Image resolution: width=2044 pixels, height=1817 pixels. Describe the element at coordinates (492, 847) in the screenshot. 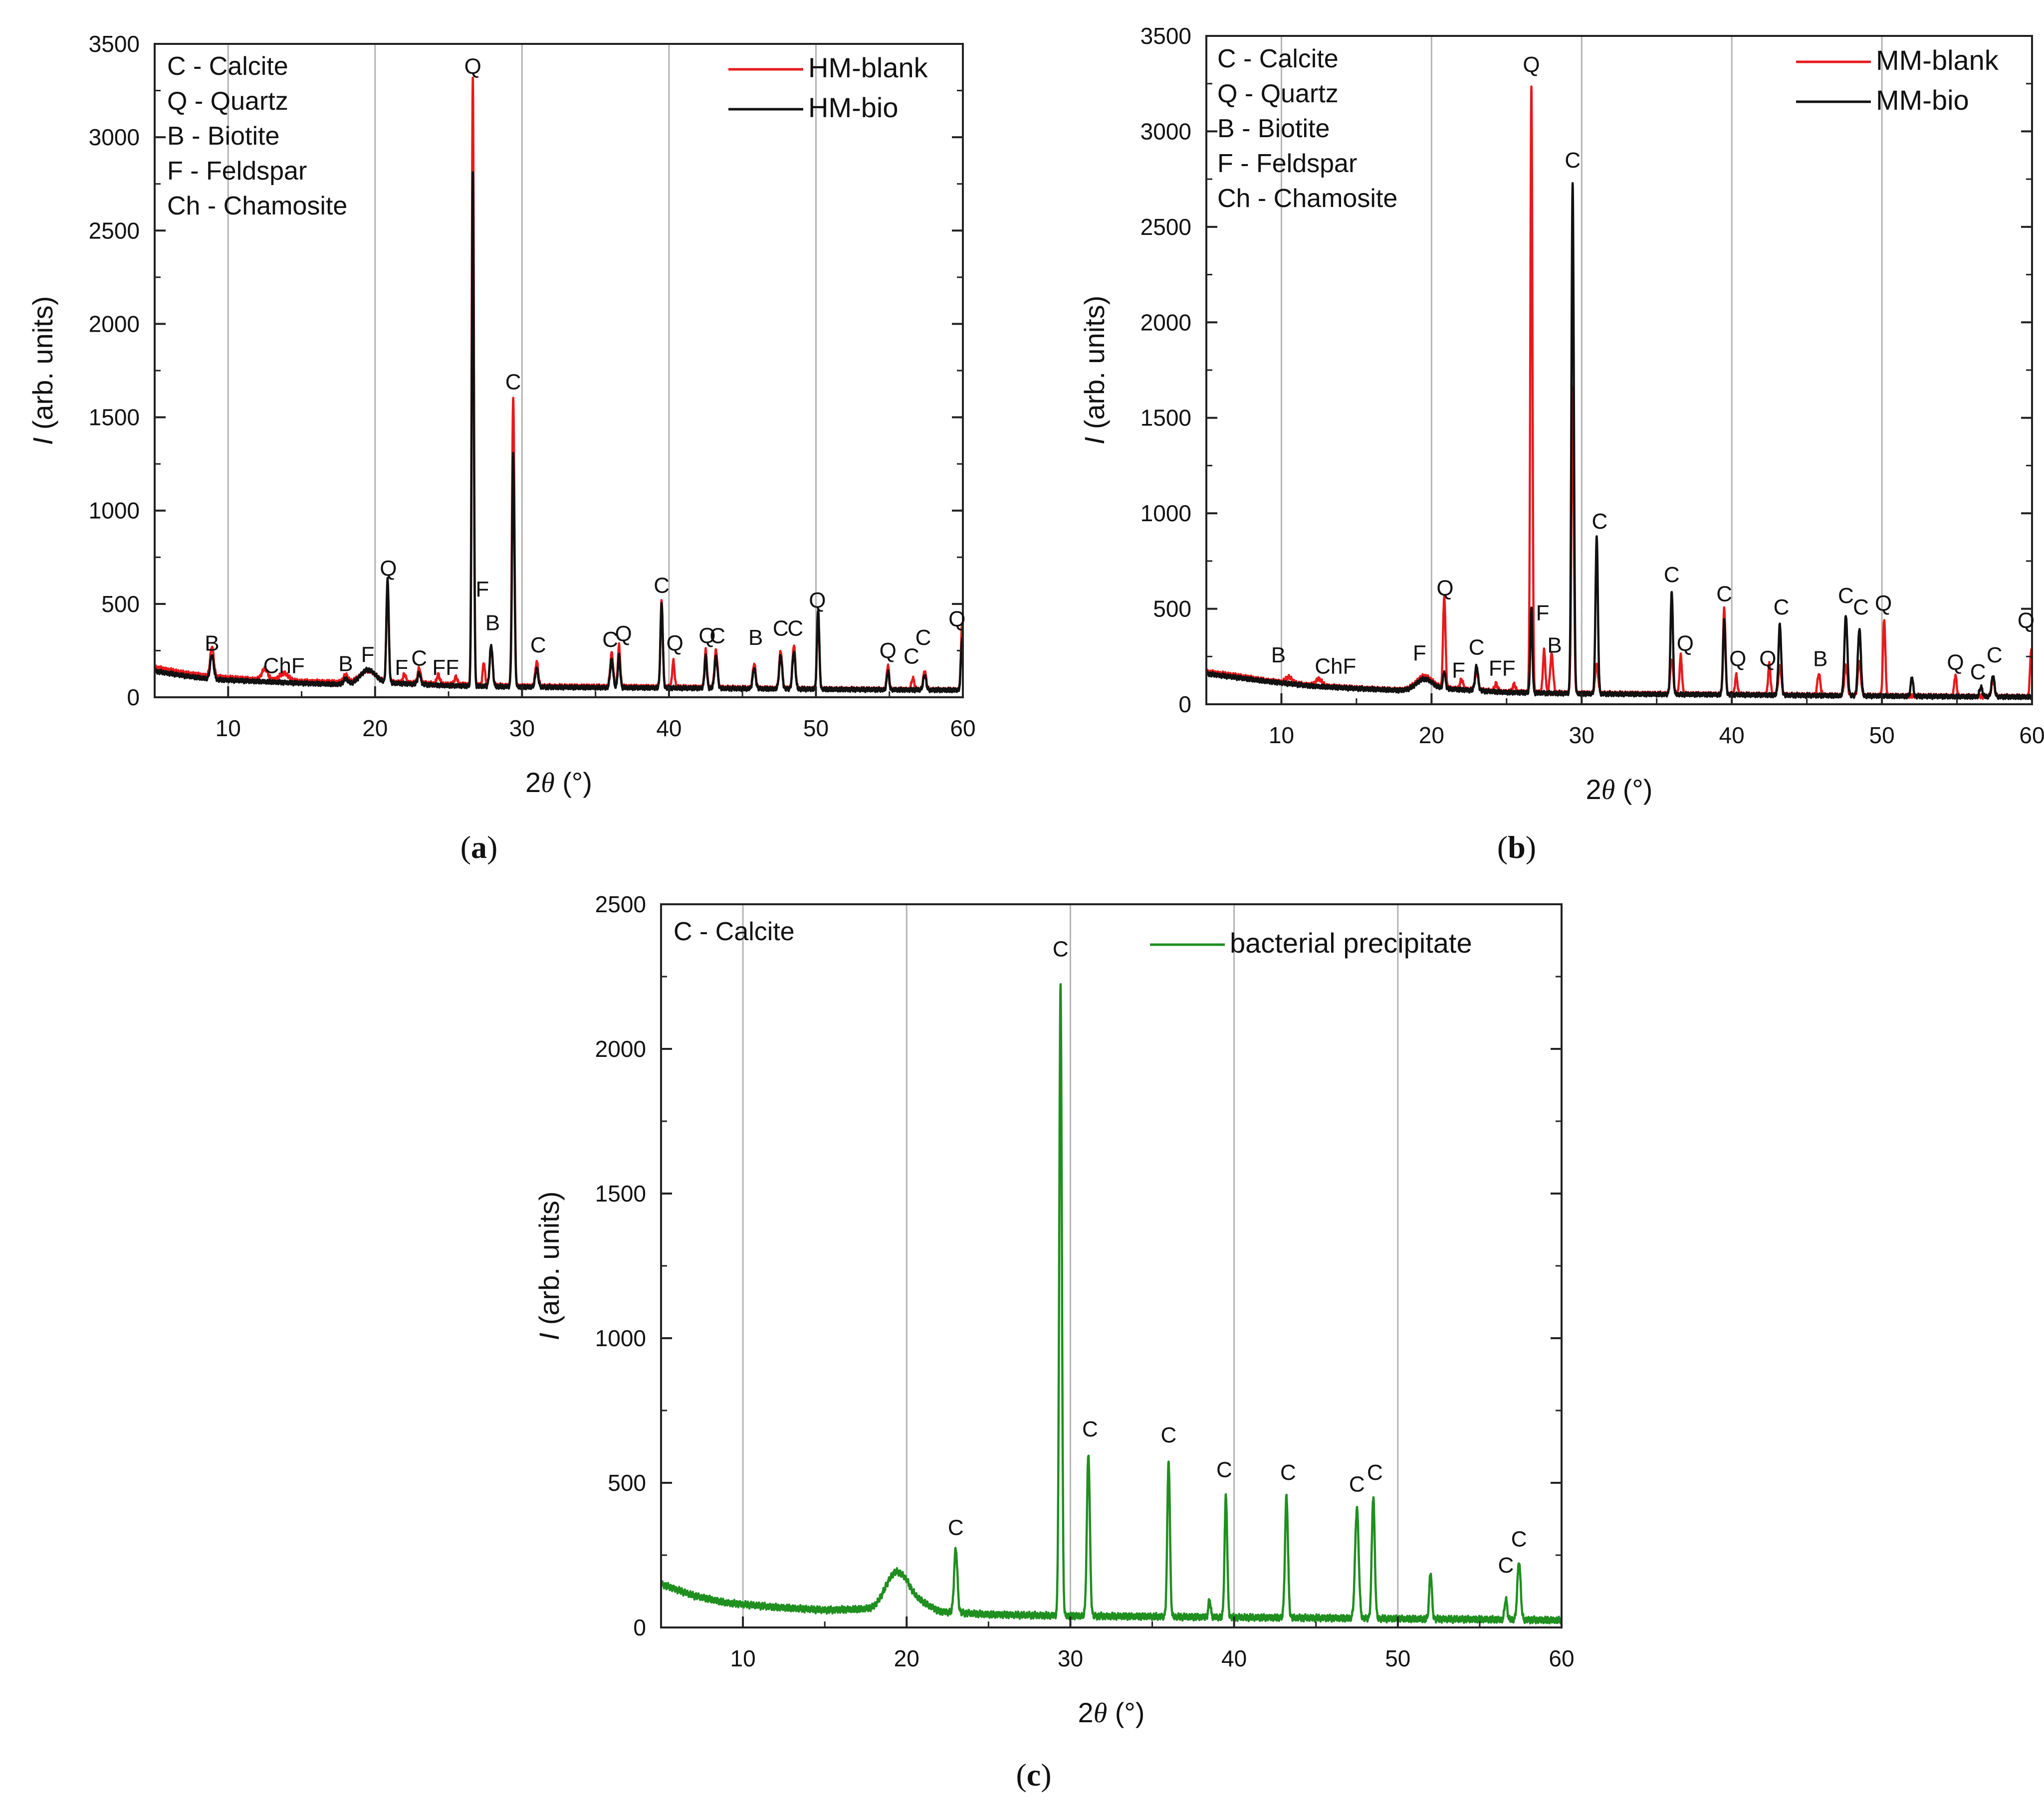

I see `caption-paren-close: )` at that location.